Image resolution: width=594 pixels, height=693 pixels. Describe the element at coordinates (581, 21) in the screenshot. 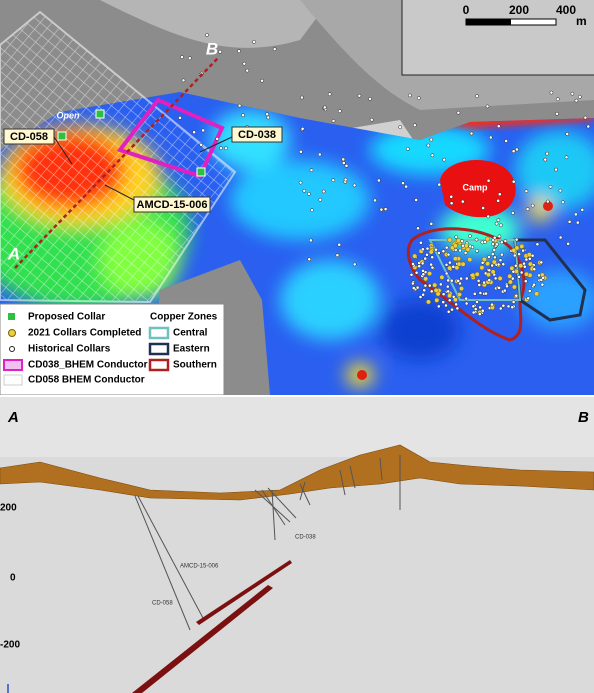

I see `scale-unit: m` at that location.